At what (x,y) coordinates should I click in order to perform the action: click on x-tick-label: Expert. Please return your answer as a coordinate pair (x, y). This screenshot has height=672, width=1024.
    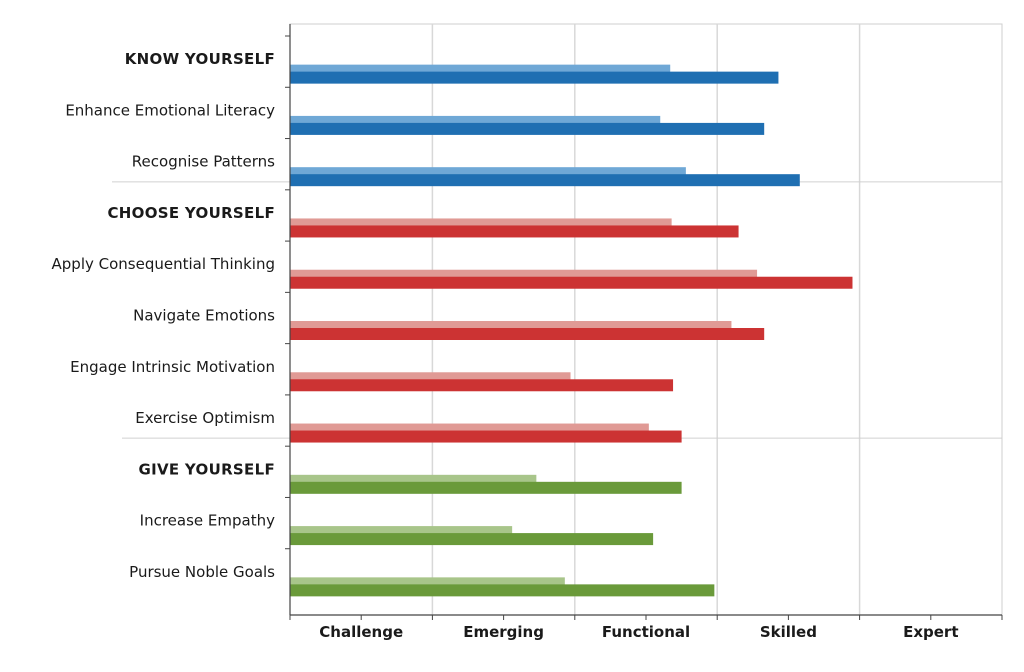
    Looking at the image, I should click on (930, 632).